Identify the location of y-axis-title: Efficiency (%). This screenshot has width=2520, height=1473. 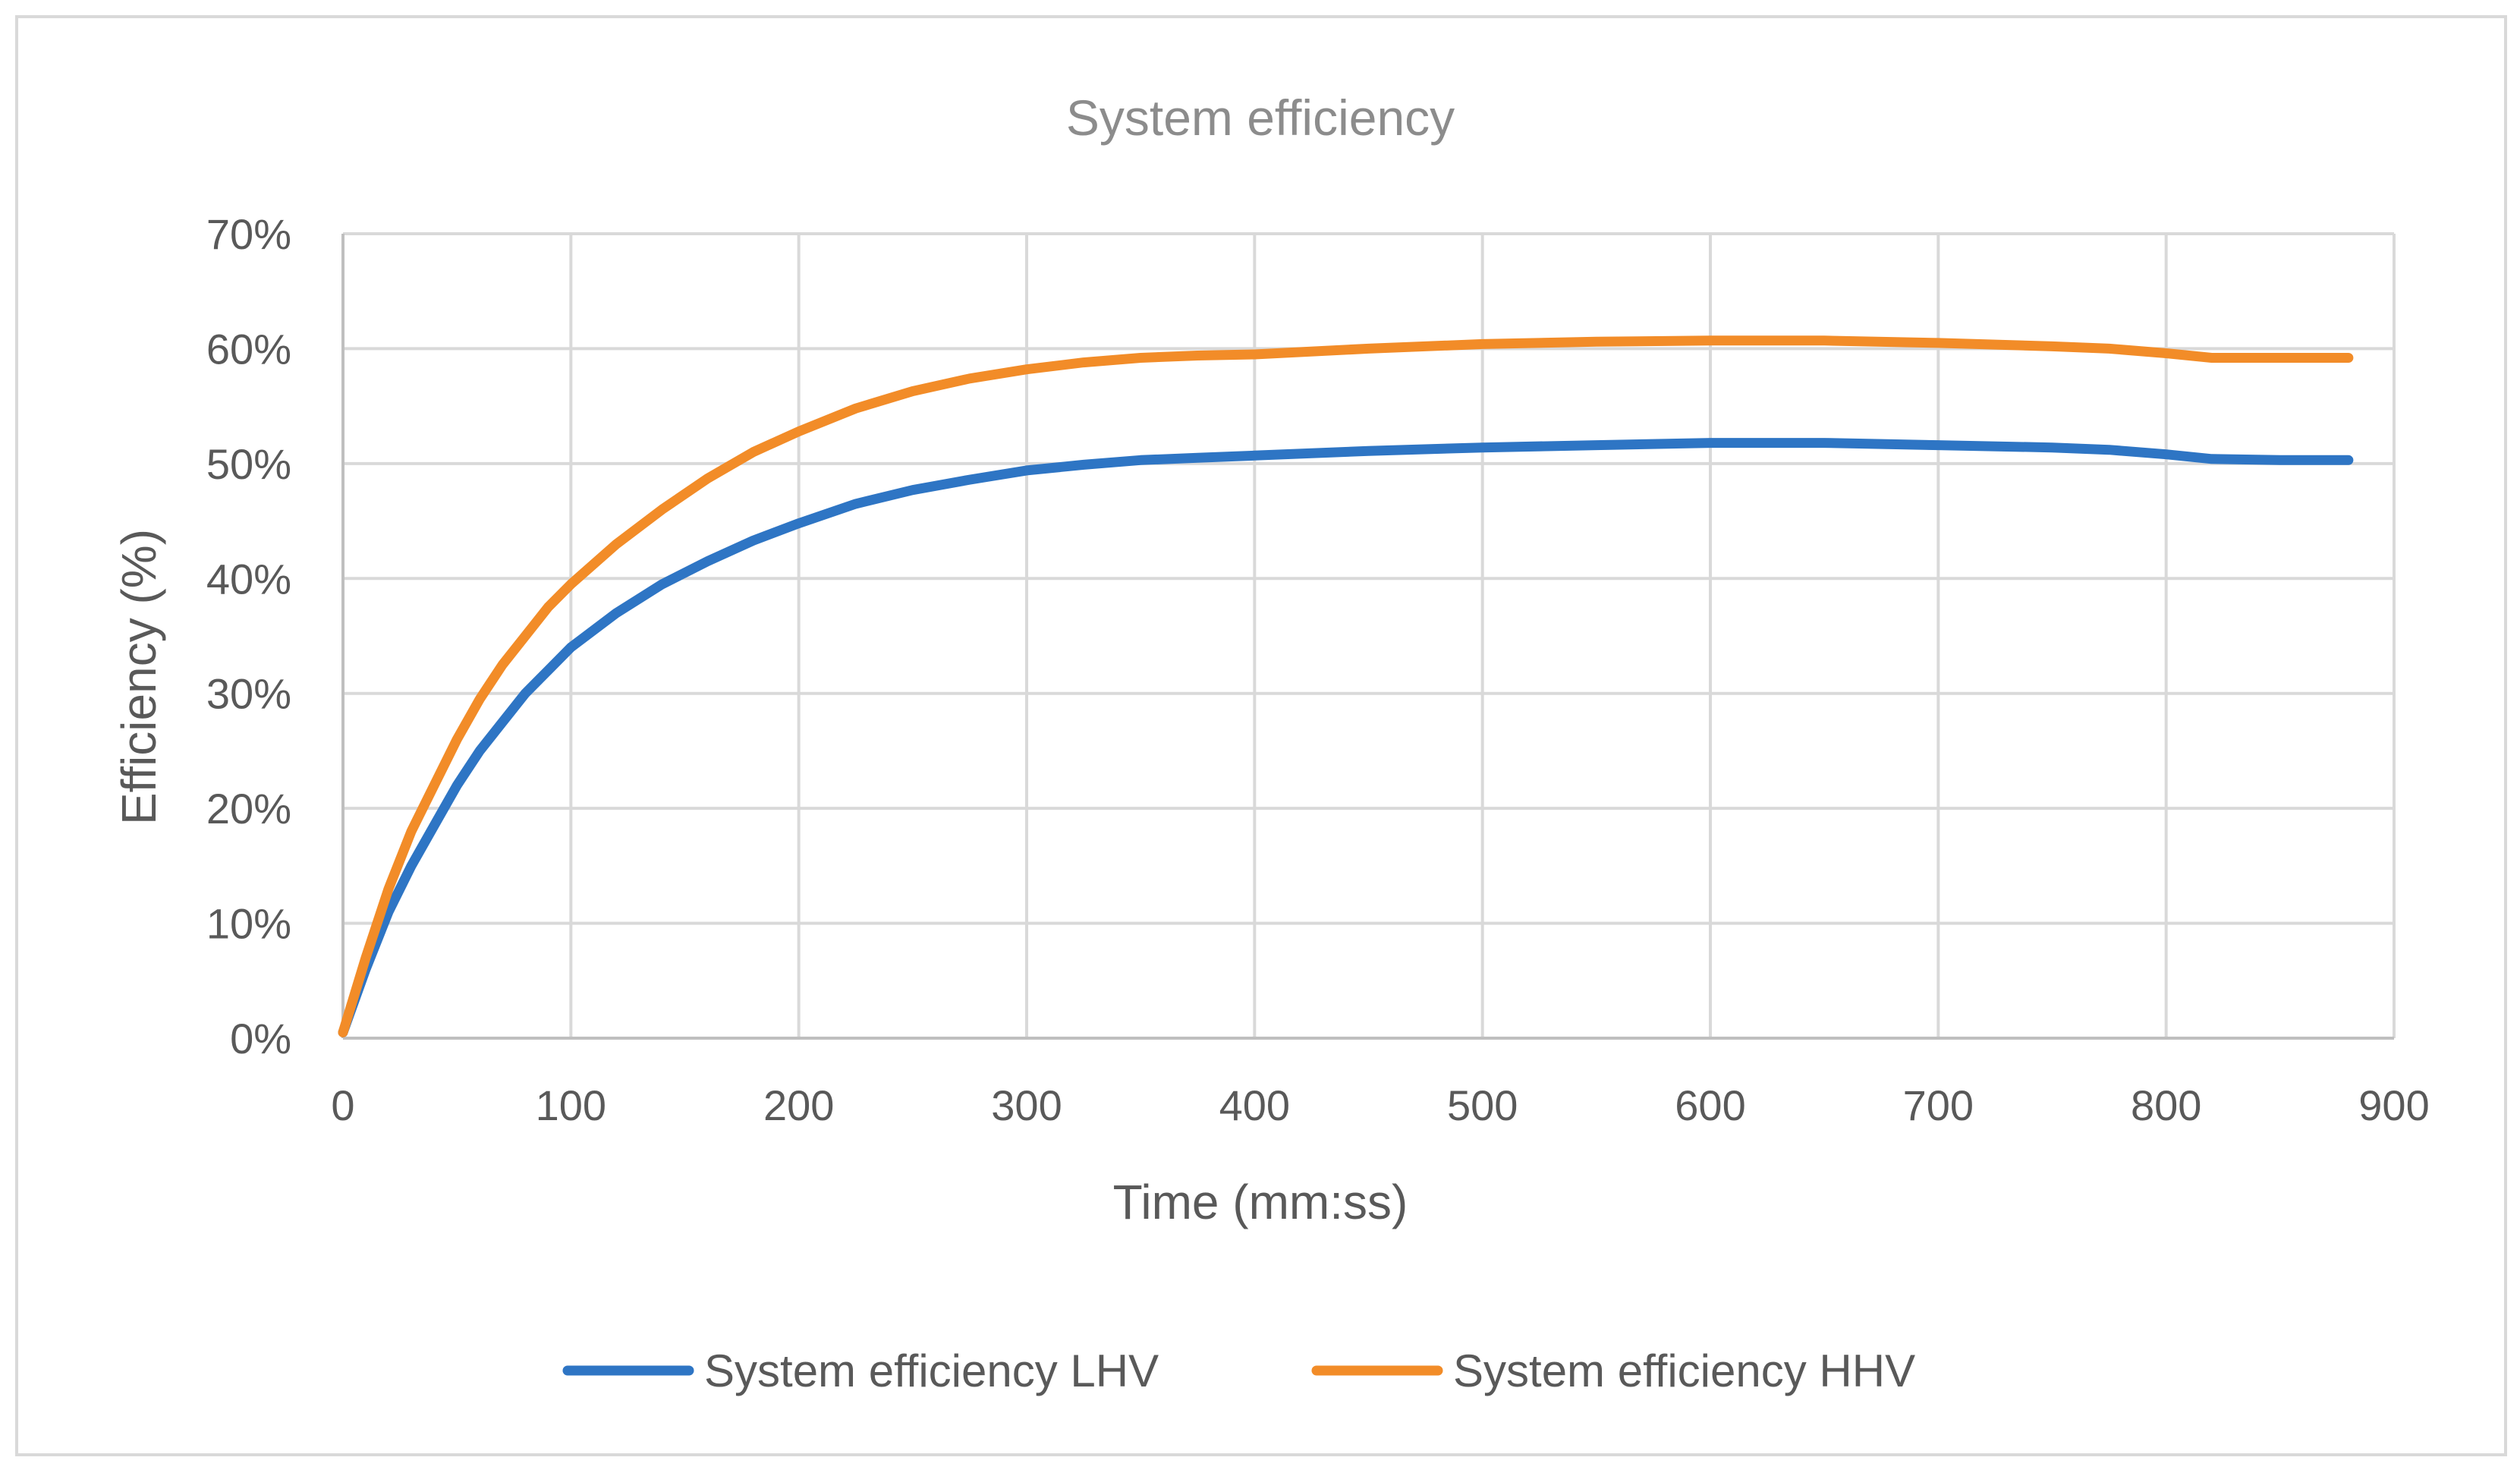
(139, 677).